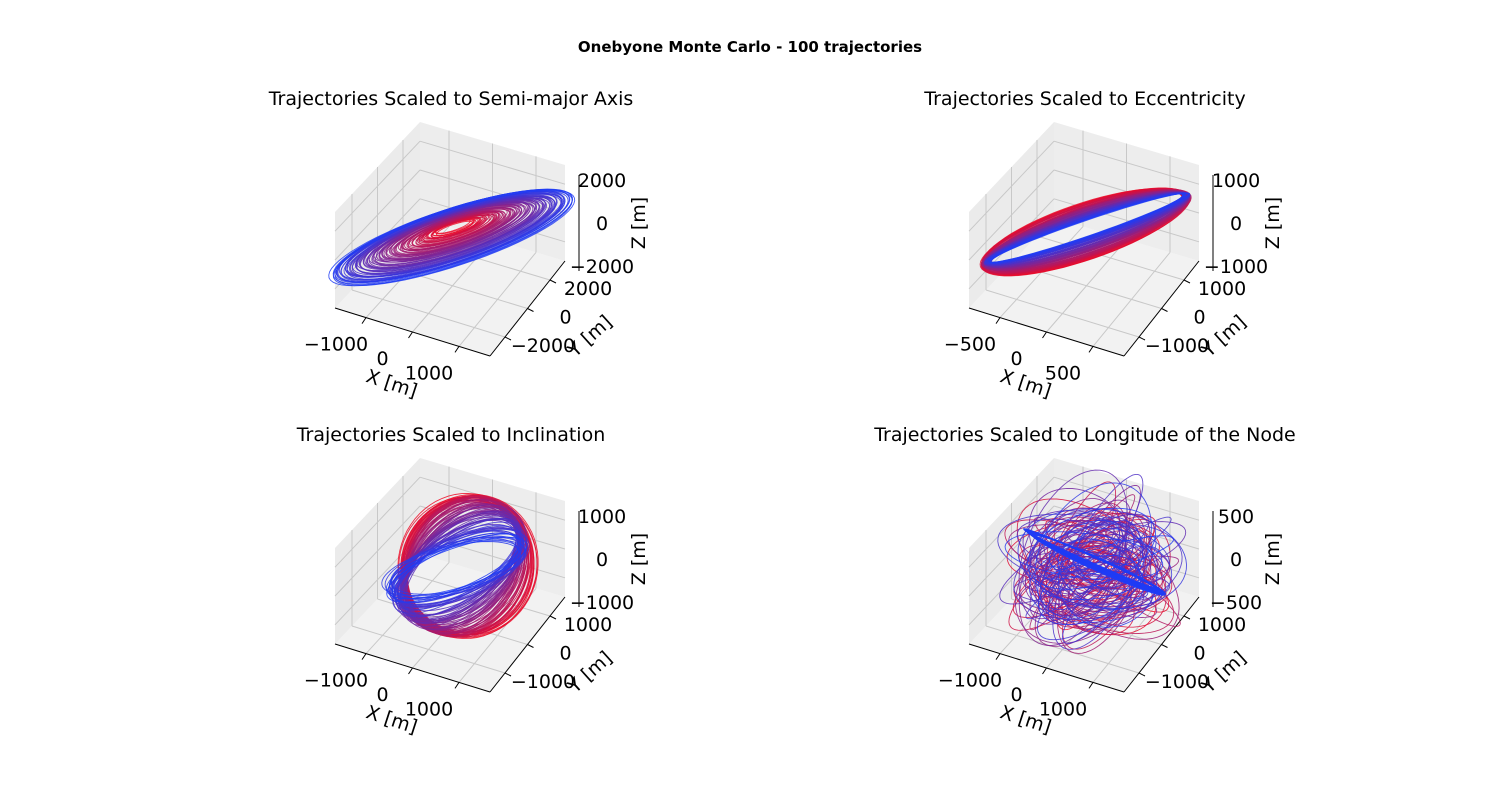 The height and width of the screenshot is (800, 1500). What do you see at coordinates (602, 603) in the screenshot?
I see `z-tick-label: −1000` at bounding box center [602, 603].